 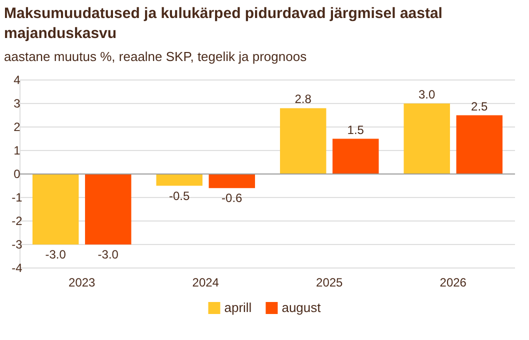 What do you see at coordinates (223, 23) in the screenshot?
I see `chart-title: Maksumuudatused ja kulukärped pidurdavad järgmisel aastal majanduskasvu` at bounding box center [223, 23].